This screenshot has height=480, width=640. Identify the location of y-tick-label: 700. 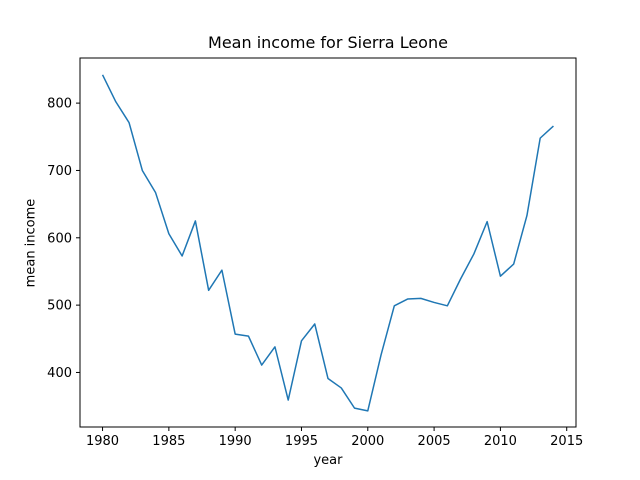
(59, 171).